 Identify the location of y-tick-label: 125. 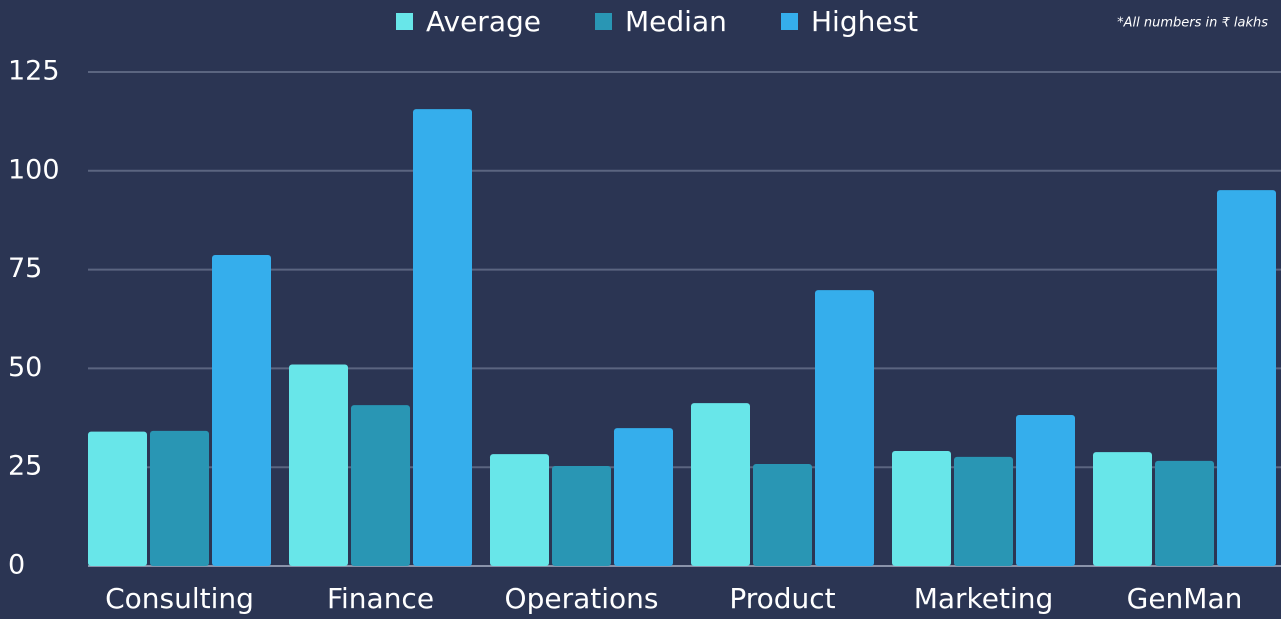
(34, 71).